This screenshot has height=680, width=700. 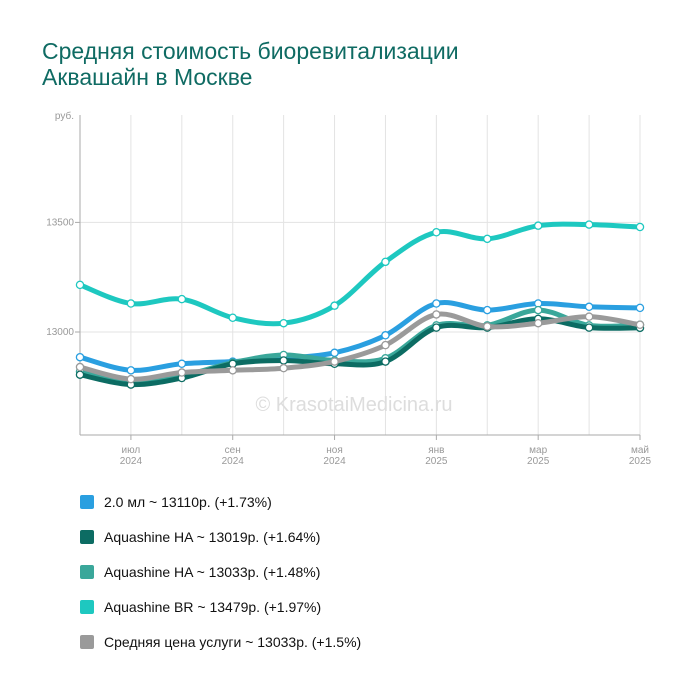 I want to click on legend-item: 2.0 мл ~ 13110р. (+1.73%), so click(x=220, y=501).